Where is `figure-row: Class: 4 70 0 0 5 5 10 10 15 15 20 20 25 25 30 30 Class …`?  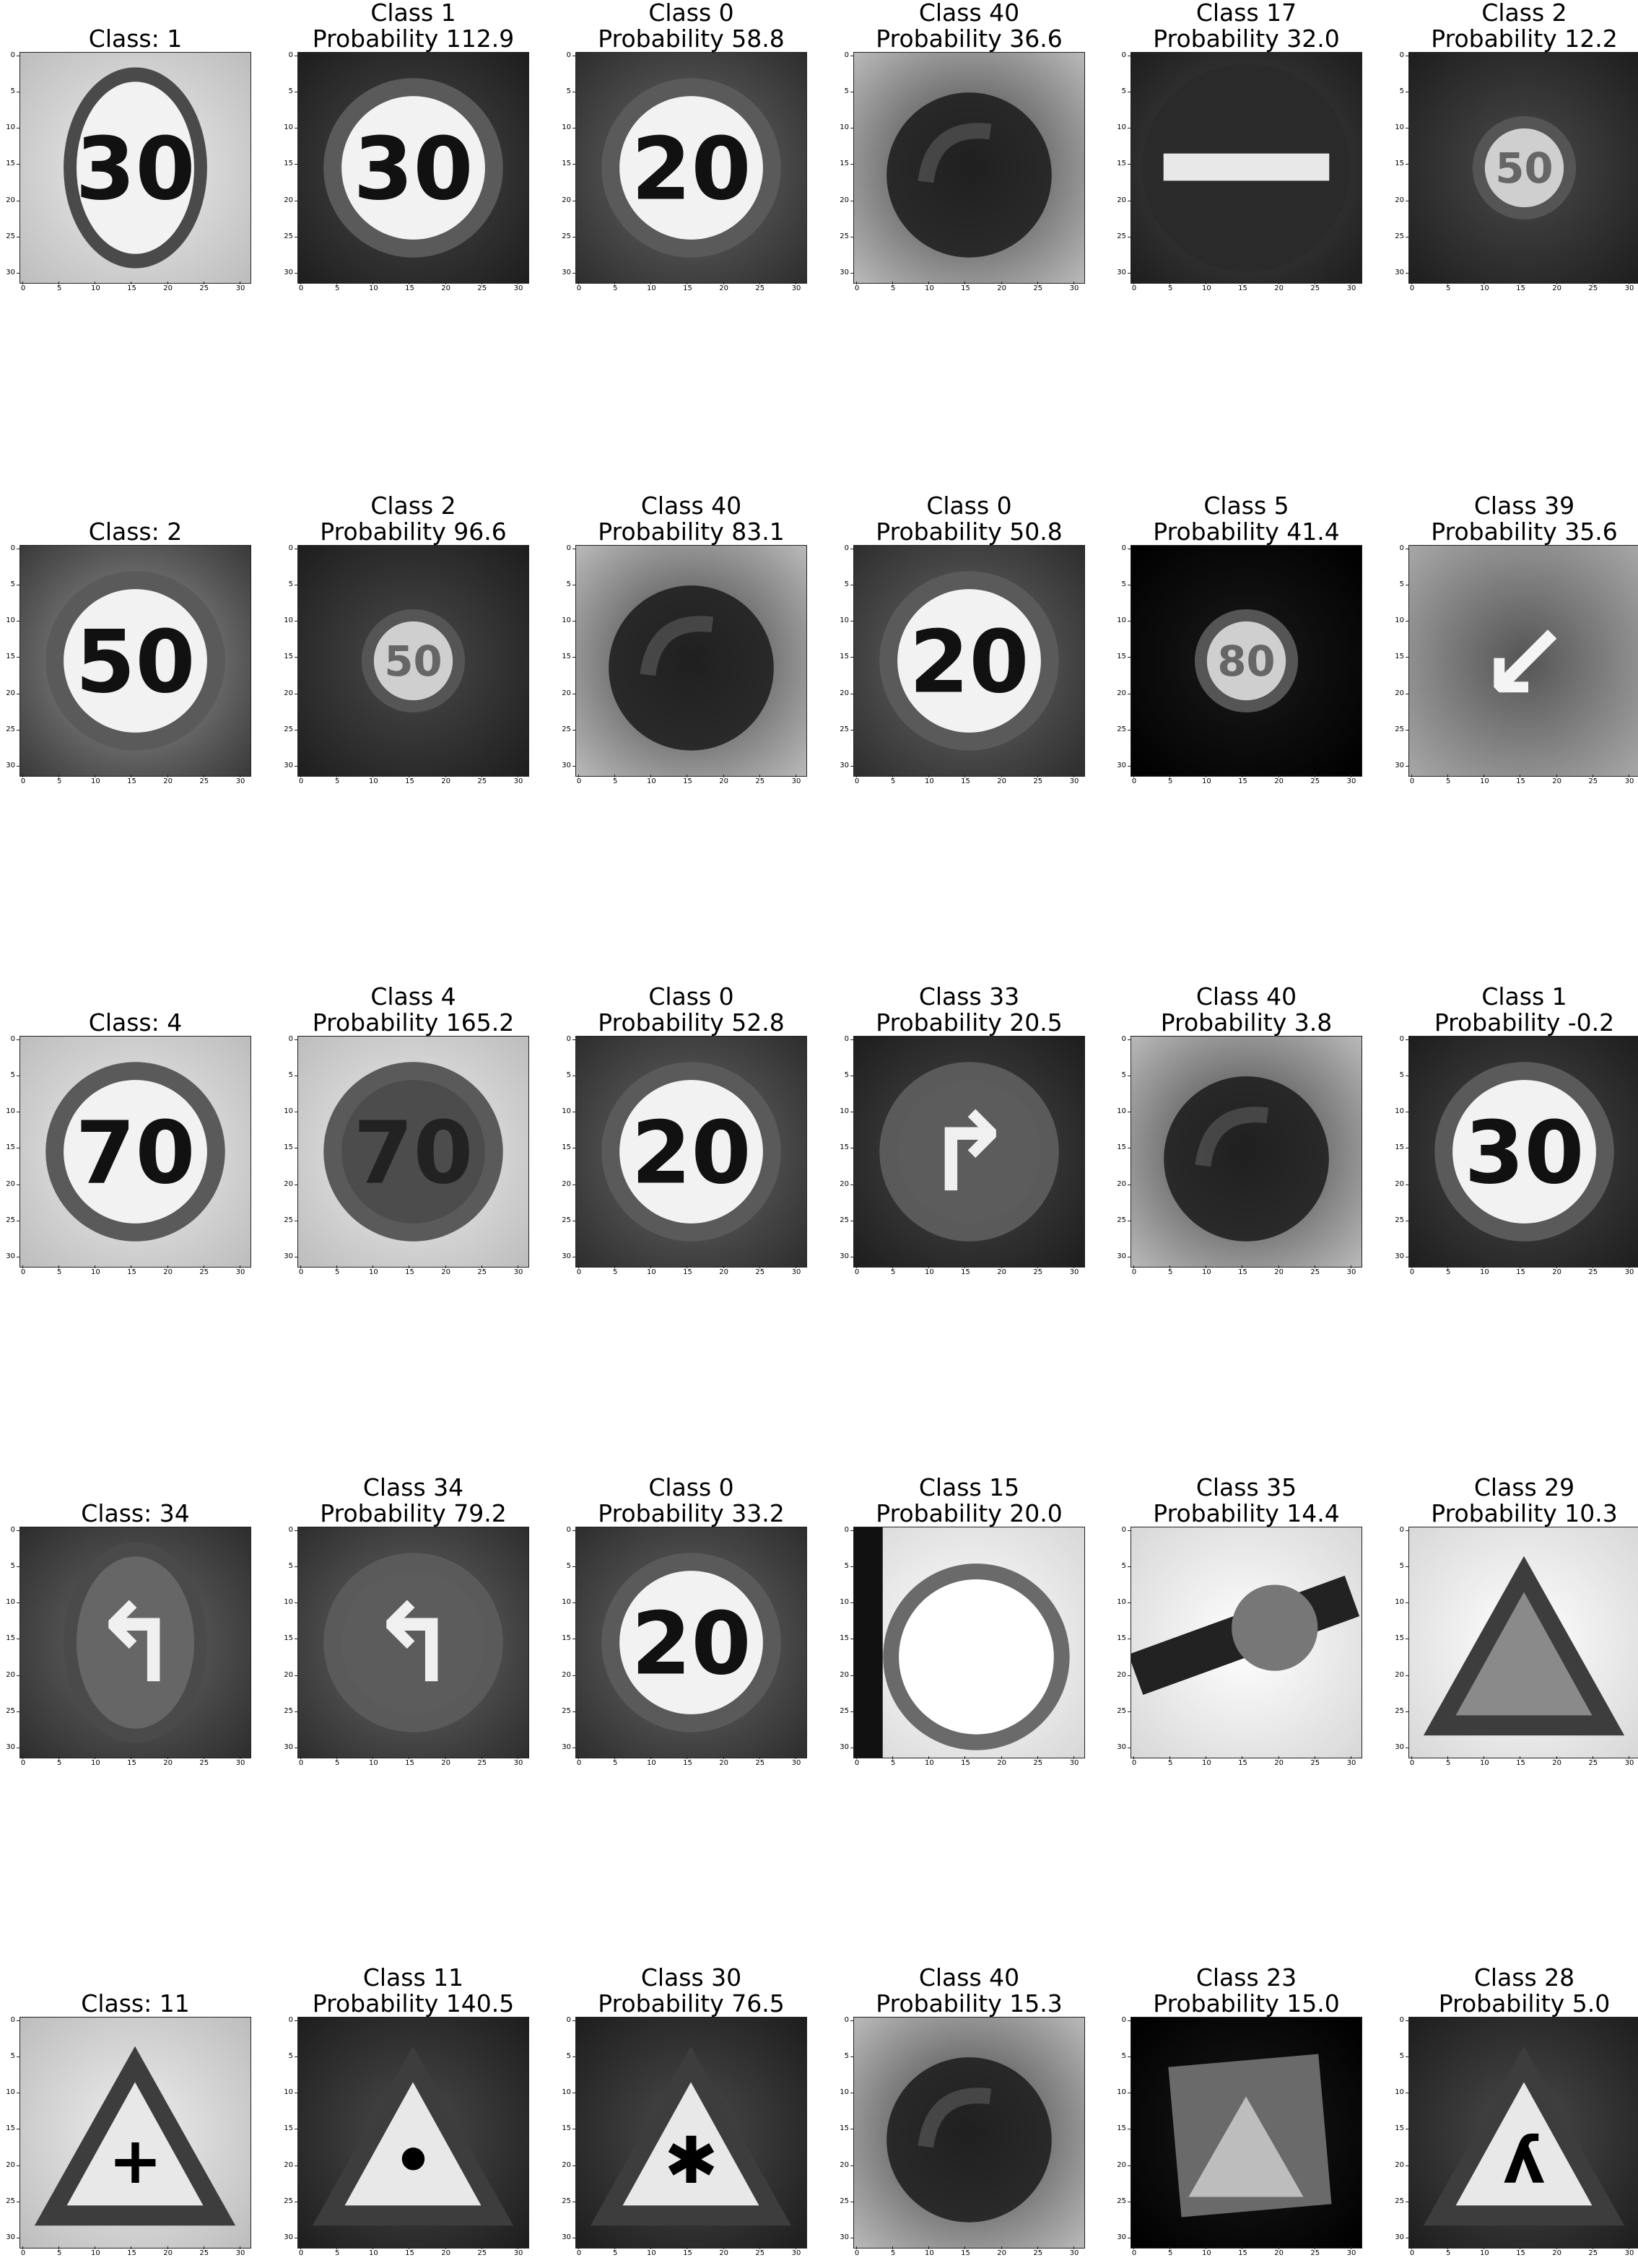
figure-row: Class: 4 70 0 0 5 5 10 10 15 15 20 20 25 25 30 30 Class … is located at coordinates (819, 1135).